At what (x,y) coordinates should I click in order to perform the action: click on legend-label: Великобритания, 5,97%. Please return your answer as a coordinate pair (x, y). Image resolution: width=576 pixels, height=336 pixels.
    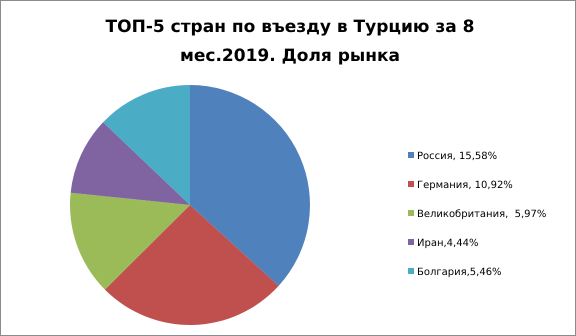
    Looking at the image, I should click on (481, 214).